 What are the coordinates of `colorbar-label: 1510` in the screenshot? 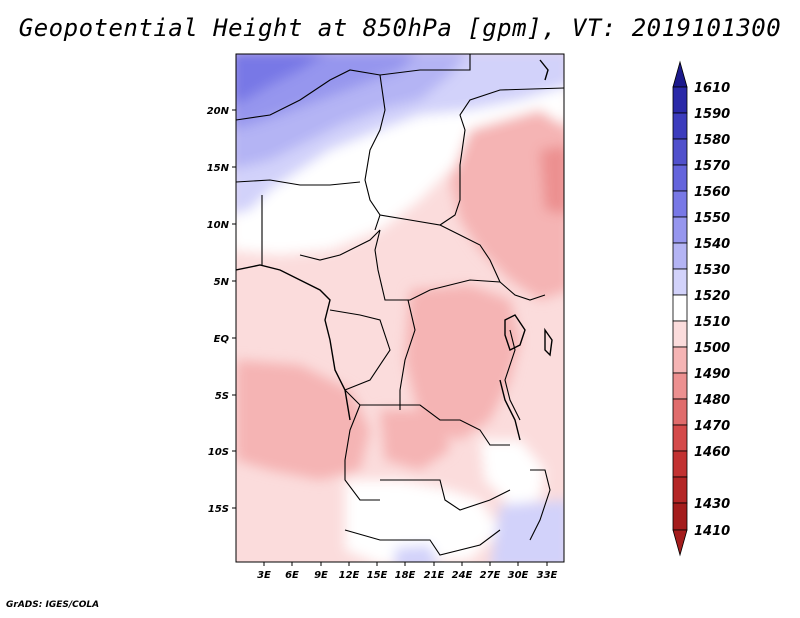 It's located at (712, 322).